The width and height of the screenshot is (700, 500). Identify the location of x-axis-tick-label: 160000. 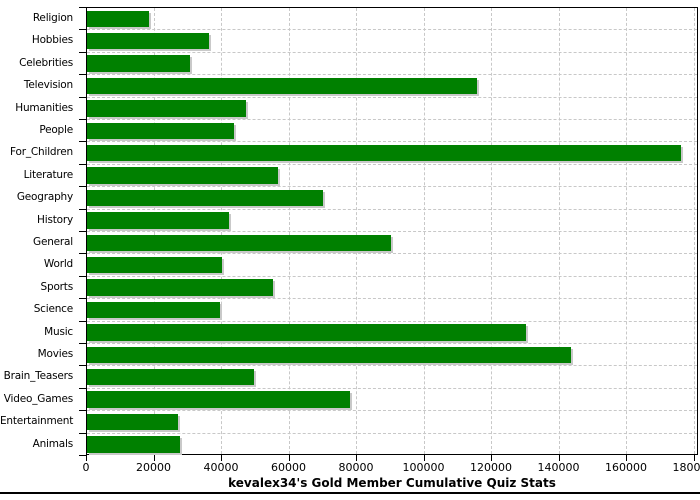
(626, 467).